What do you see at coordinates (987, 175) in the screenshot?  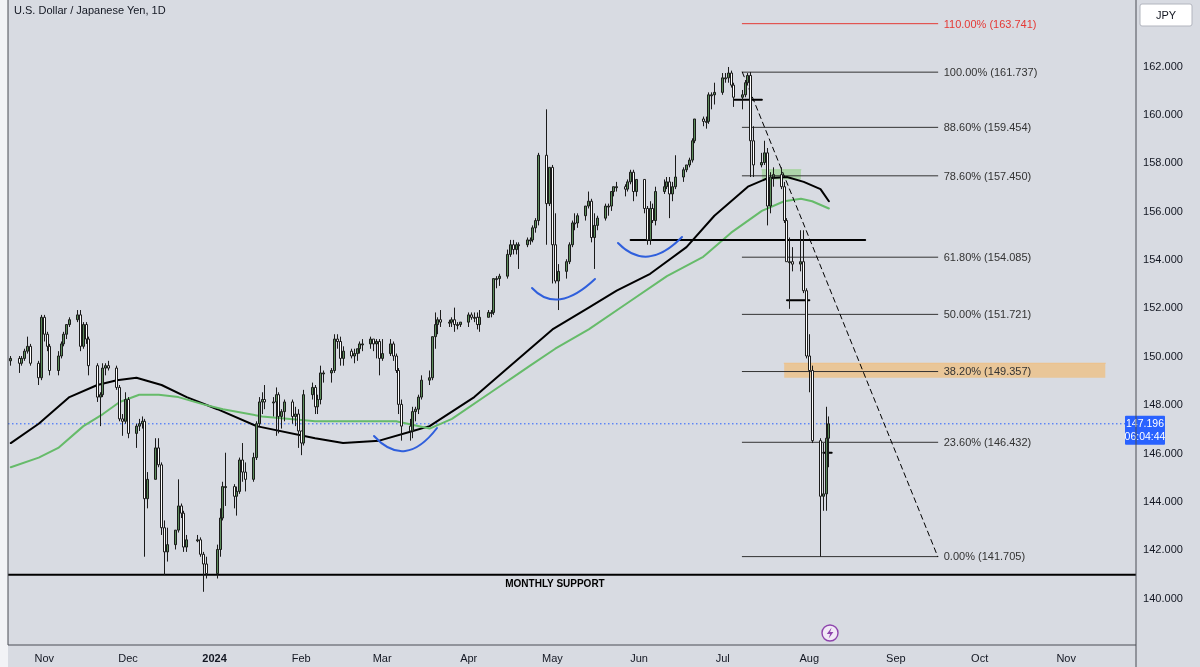 I see `series-label: 78.60% (157.450)` at bounding box center [987, 175].